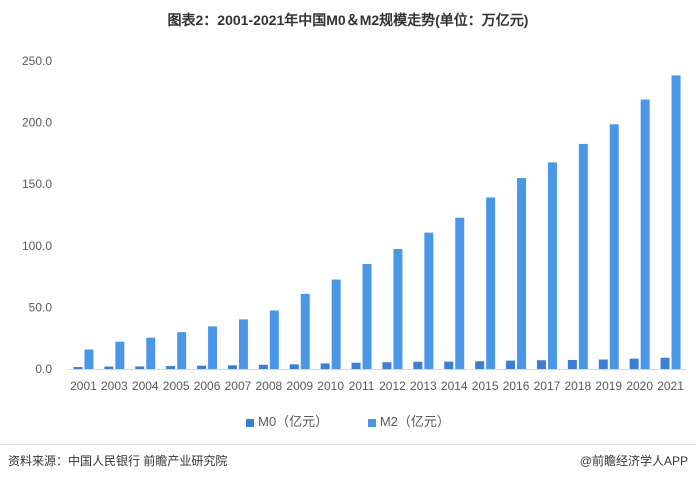 This screenshot has height=479, width=696. I want to click on legend-swatch-m0, so click(250, 422).